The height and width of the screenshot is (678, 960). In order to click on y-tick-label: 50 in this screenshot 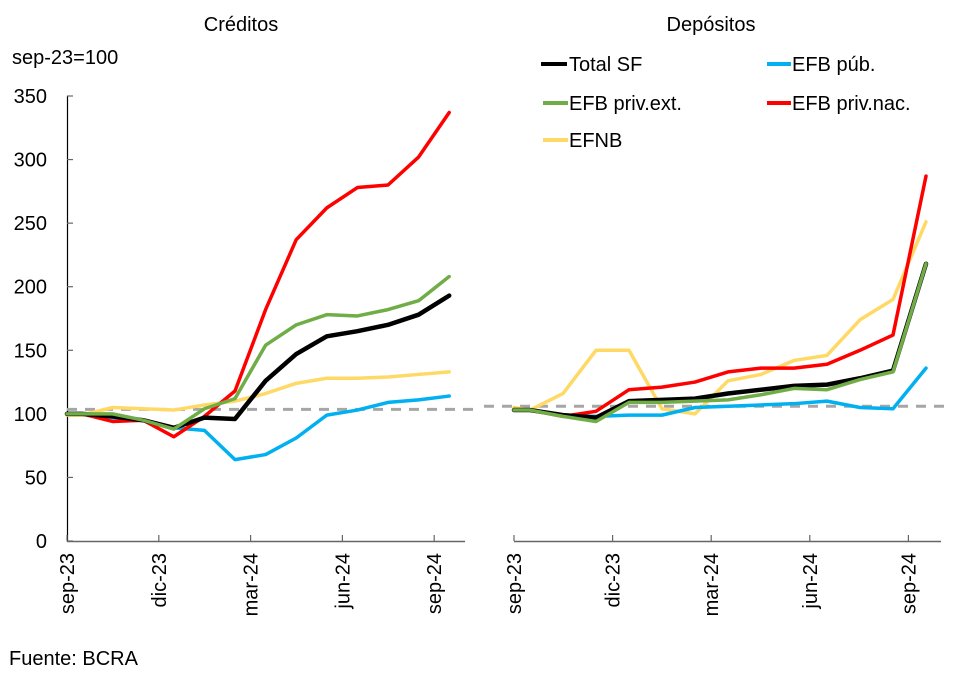, I will do `click(36, 478)`.